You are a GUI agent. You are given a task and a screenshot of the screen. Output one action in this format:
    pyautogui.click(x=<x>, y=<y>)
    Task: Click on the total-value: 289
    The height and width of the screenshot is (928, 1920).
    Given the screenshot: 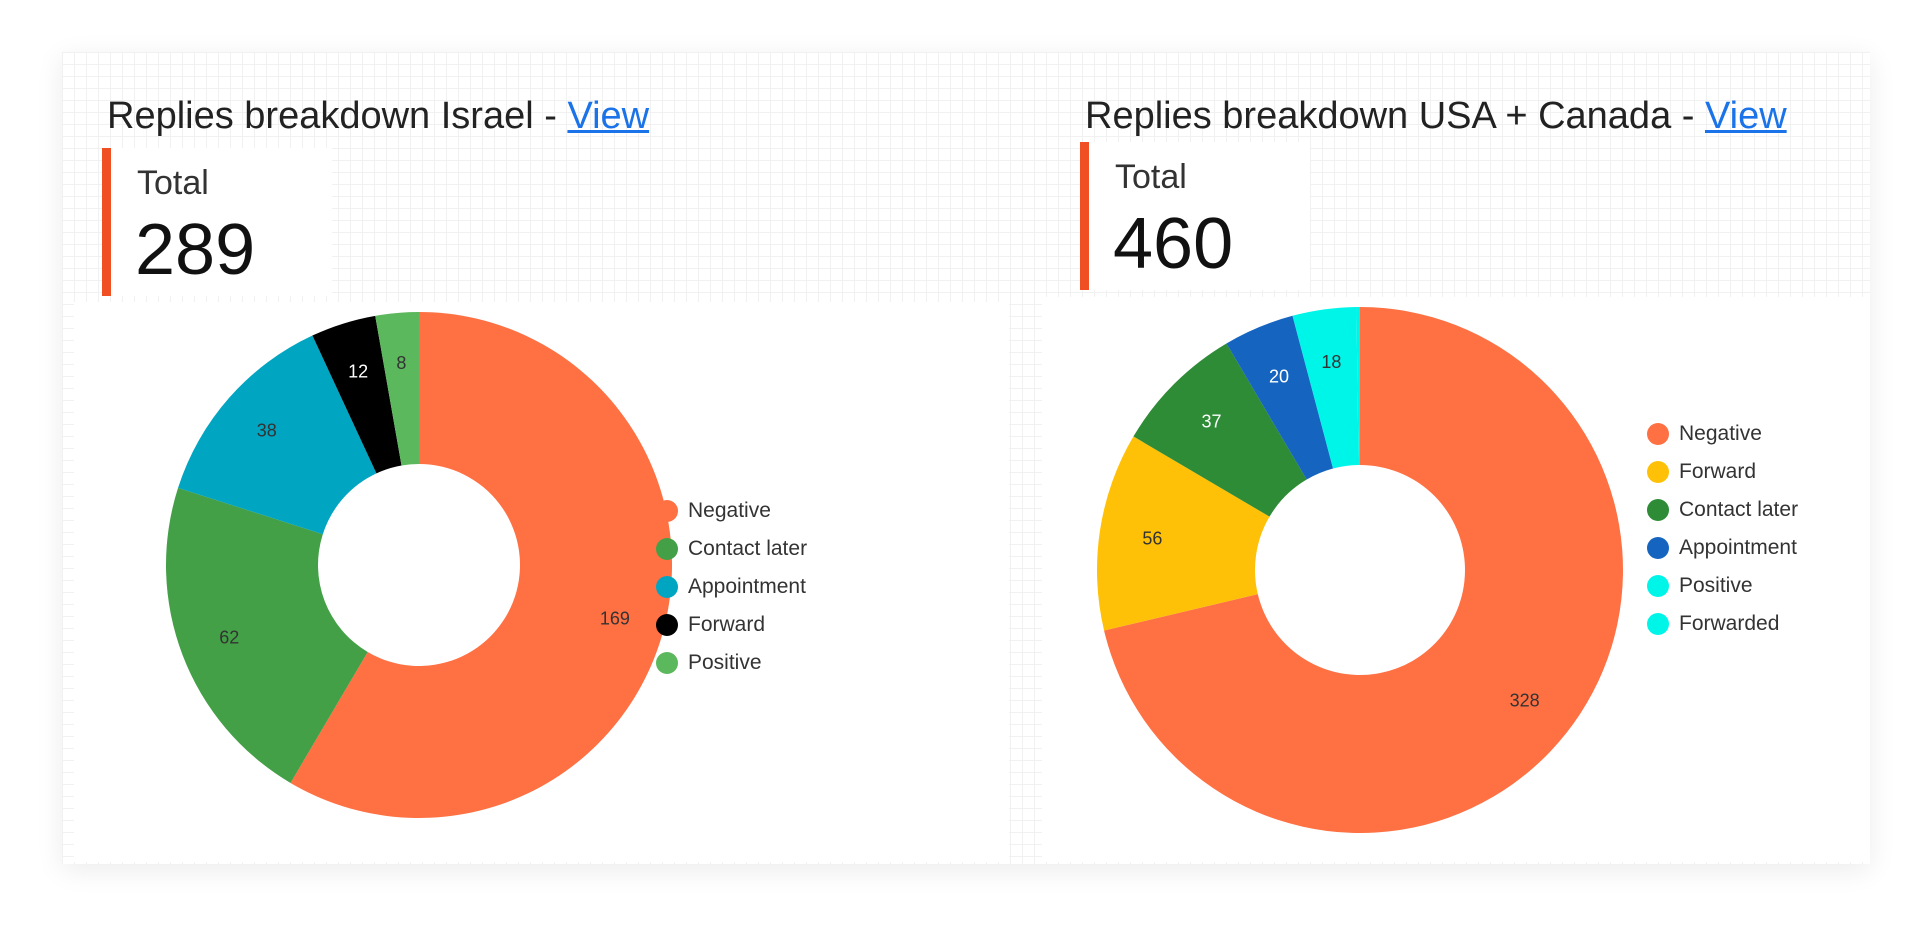 What is the action you would take?
    pyautogui.click(x=195, y=250)
    